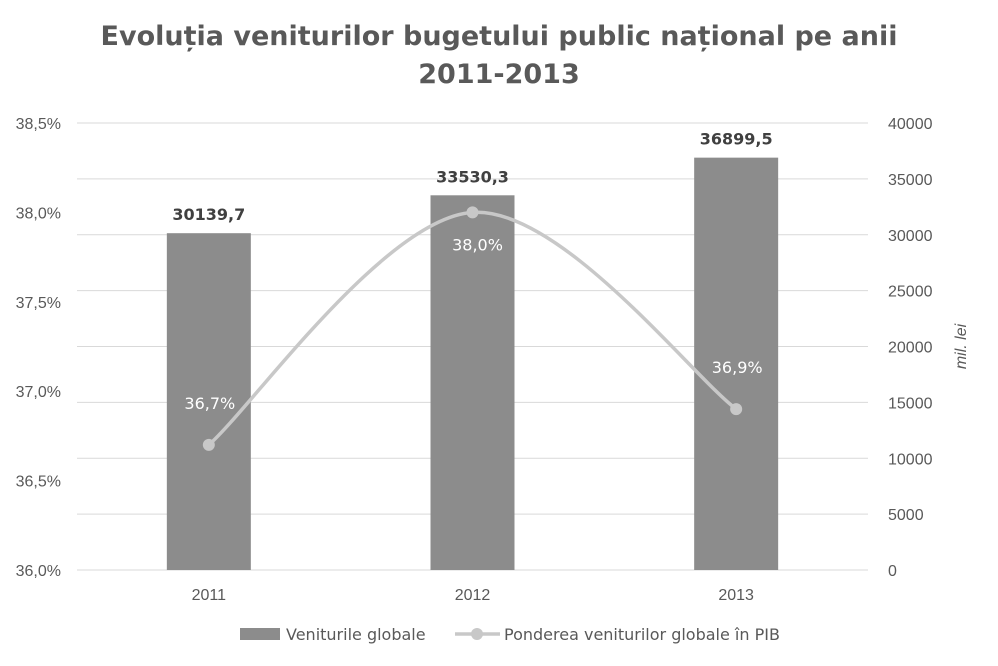  I want to click on legend-label-veniturile-globale: Veniturile globale, so click(356, 634).